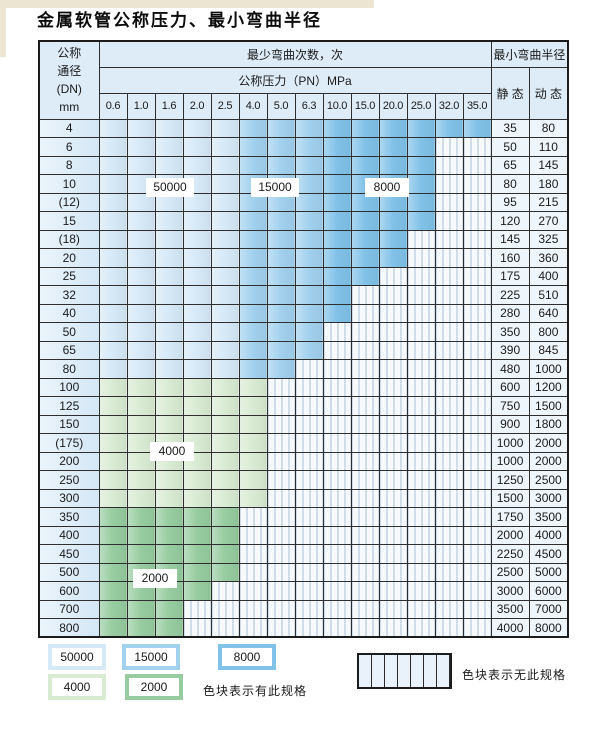  Describe the element at coordinates (303, 480) in the screenshot. I see `table-row: 250 1250 2500` at that location.